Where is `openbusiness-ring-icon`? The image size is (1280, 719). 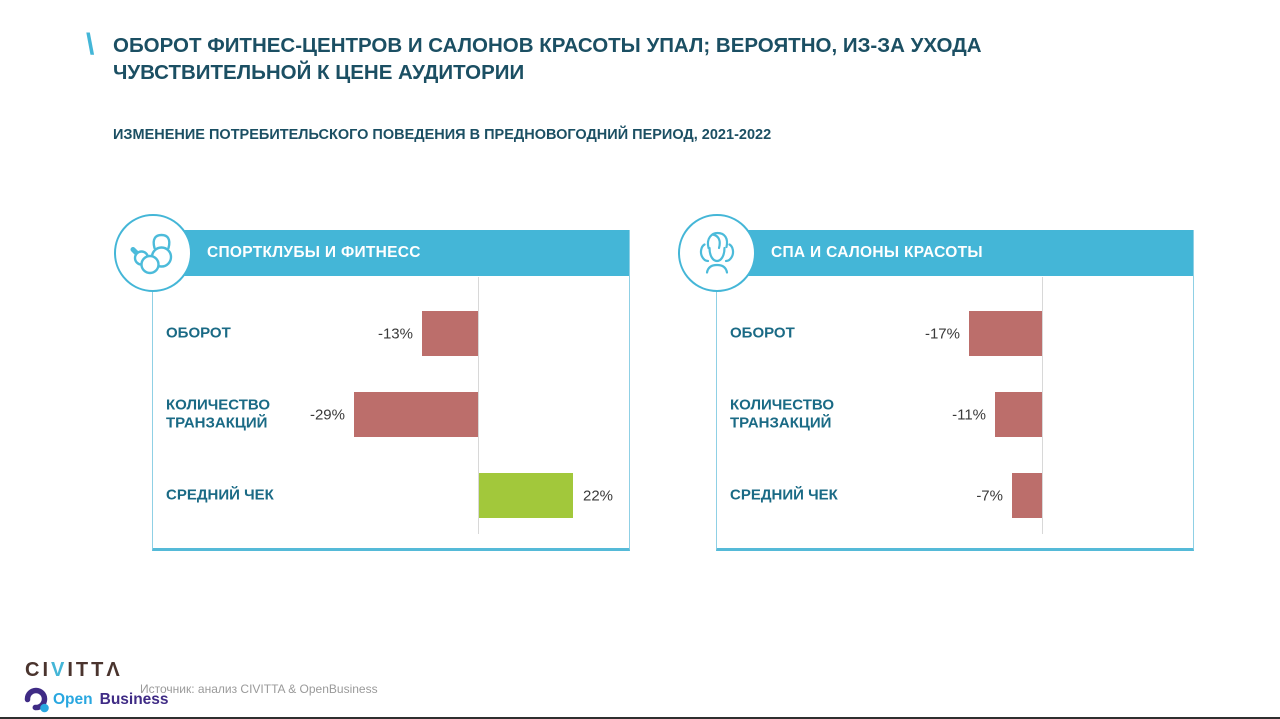
openbusiness-ring-icon is located at coordinates (36, 700).